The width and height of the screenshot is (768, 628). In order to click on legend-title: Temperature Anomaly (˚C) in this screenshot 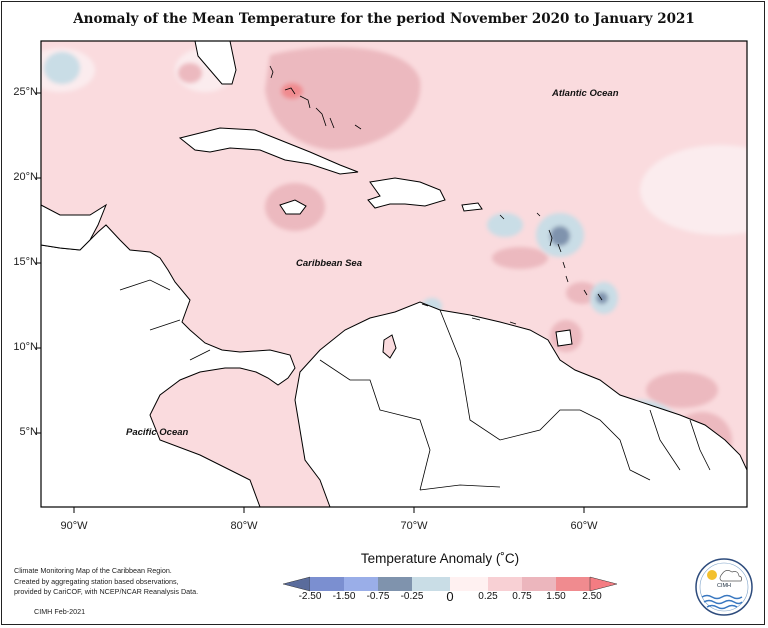, I will do `click(440, 558)`.